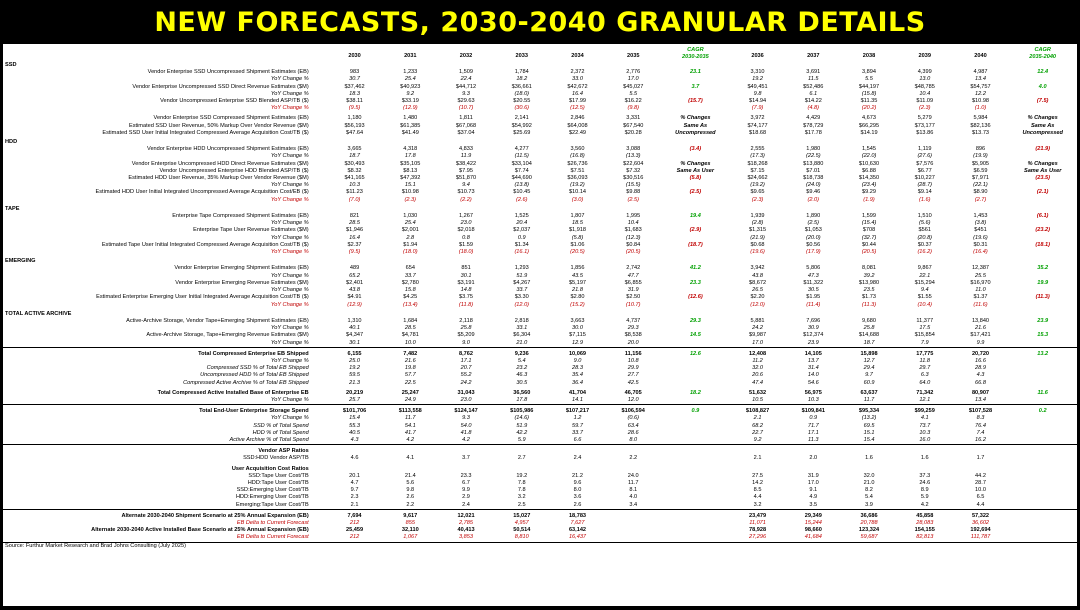  Describe the element at coordinates (1042, 125) in the screenshot. I see `value-cell: Same As` at that location.